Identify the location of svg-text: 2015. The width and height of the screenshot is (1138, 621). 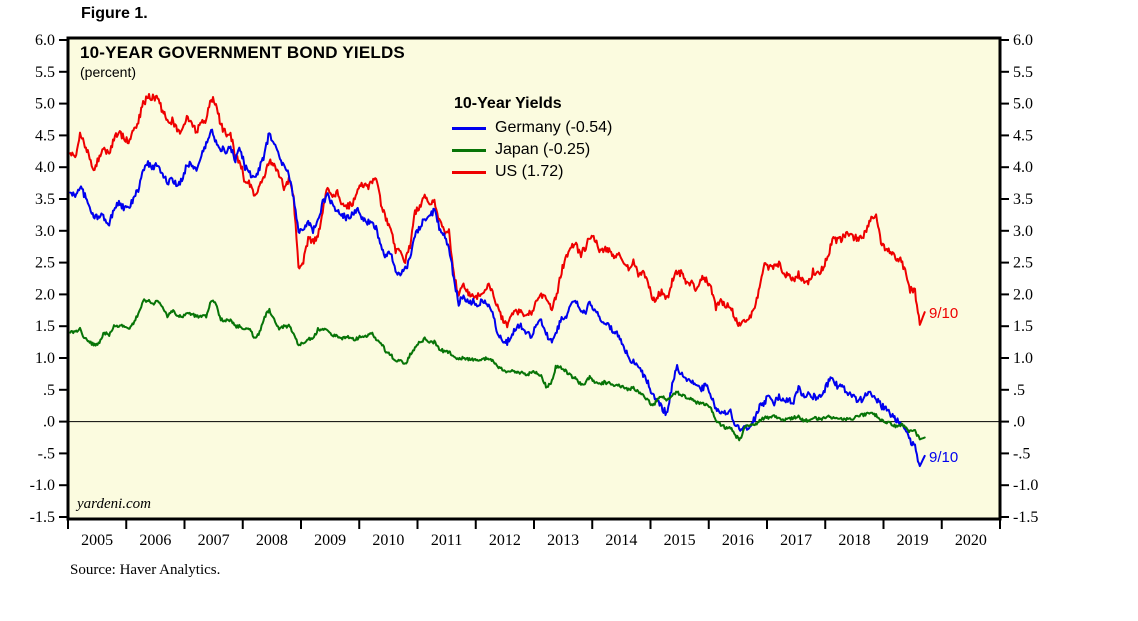
(680, 540).